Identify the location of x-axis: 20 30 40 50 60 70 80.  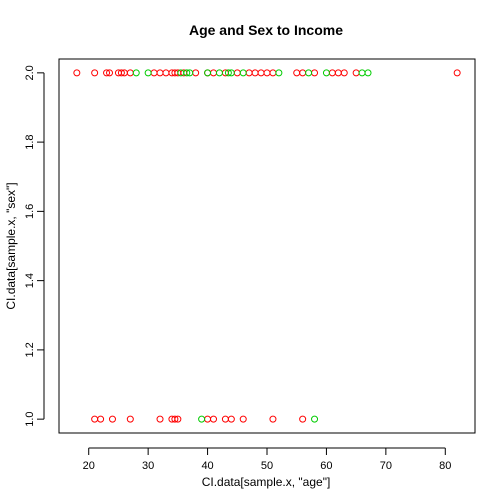
(267, 459).